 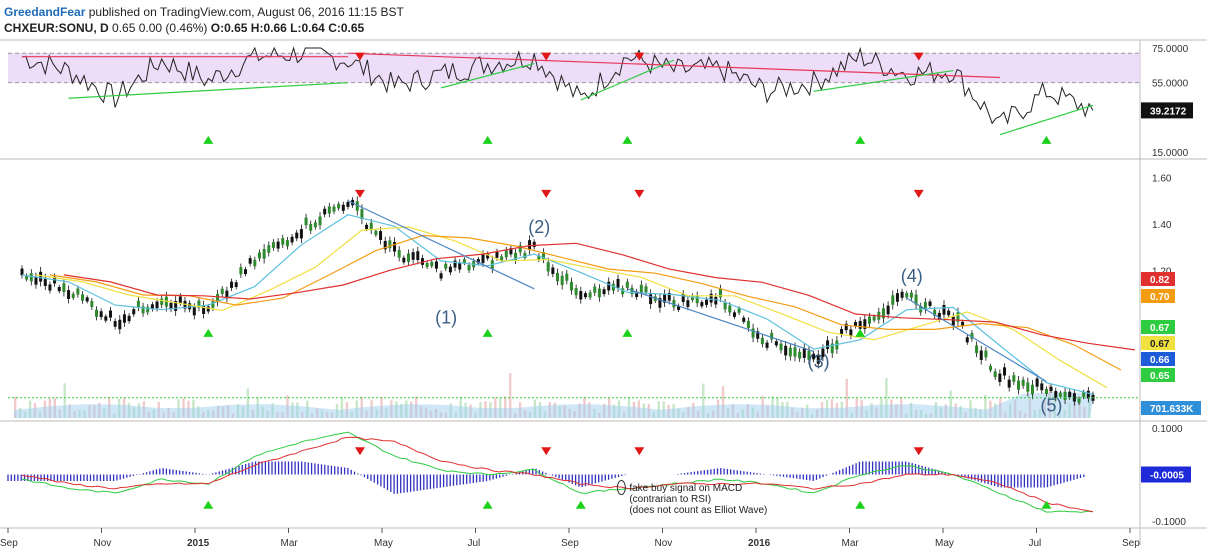 I want to click on open-value: O:0.65, so click(x=229, y=28).